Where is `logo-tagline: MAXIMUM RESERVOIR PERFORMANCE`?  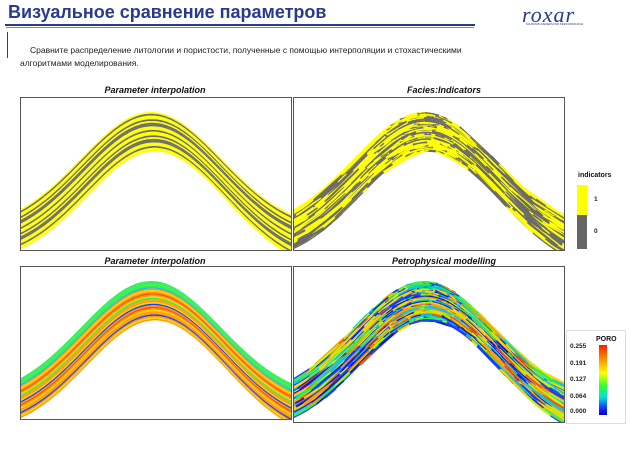 logo-tagline: MAXIMUM RESERVOIR PERFORMANCE is located at coordinates (555, 24).